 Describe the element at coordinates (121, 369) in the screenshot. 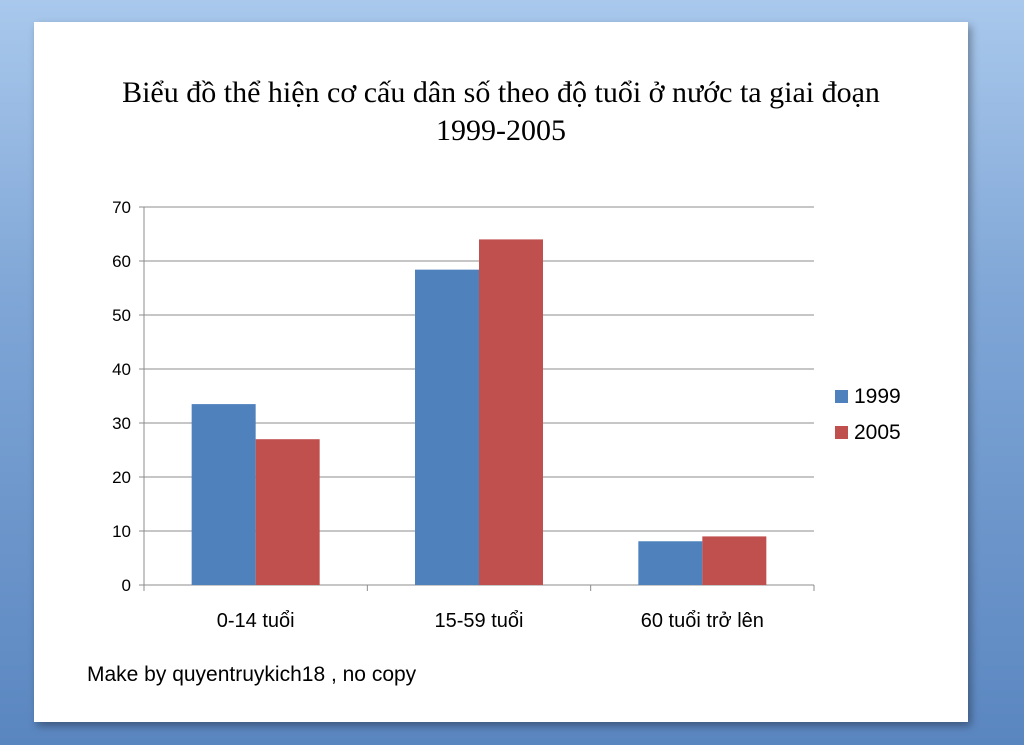

I see `y-tick-label: 40` at that location.